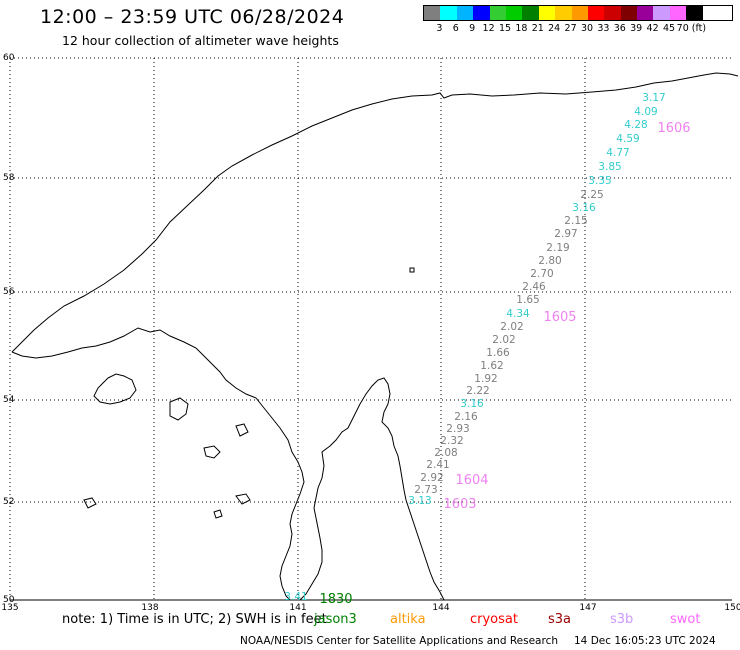  What do you see at coordinates (518, 314) in the screenshot?
I see `wave-height-label: 4.34` at bounding box center [518, 314].